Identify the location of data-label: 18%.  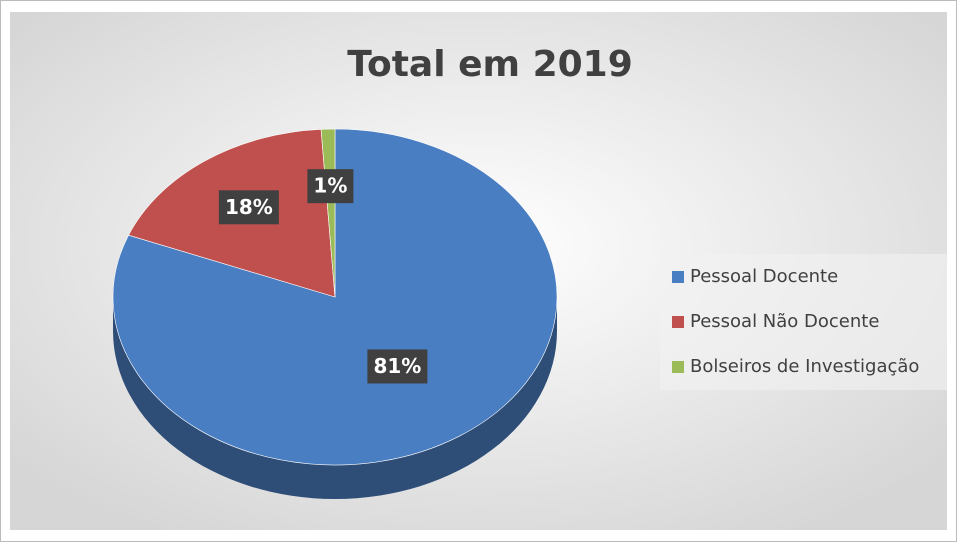
(249, 207).